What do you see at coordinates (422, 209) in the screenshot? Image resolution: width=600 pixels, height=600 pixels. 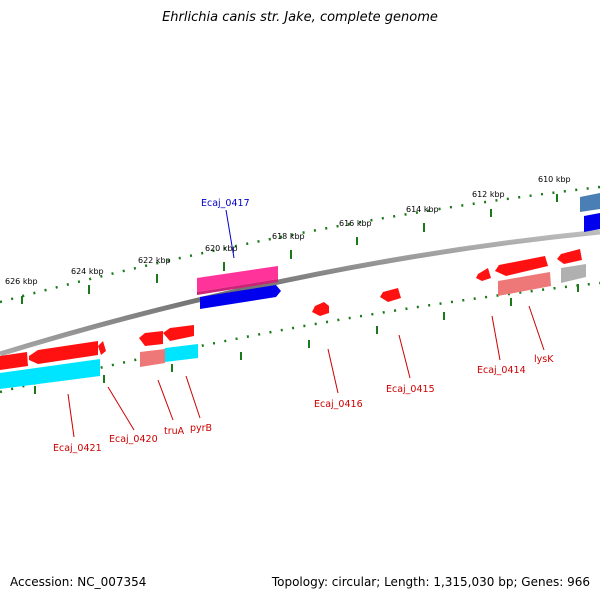 I see `tick-label-614: 614 kbp` at bounding box center [422, 209].